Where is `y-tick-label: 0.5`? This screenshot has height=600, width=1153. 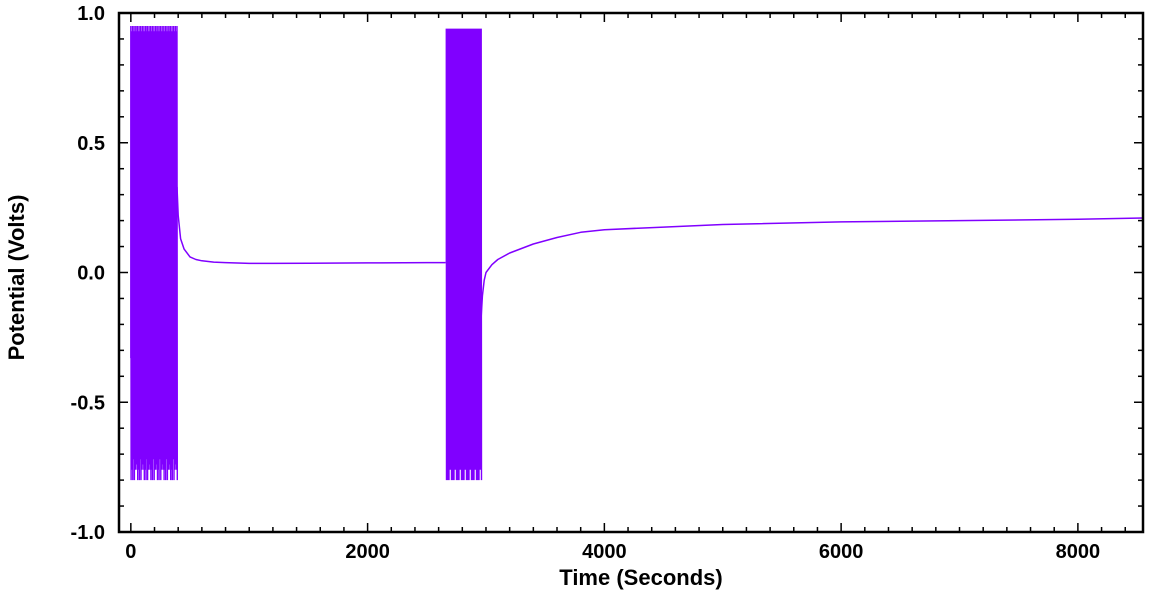
y-tick-label: 0.5 is located at coordinates (91, 144).